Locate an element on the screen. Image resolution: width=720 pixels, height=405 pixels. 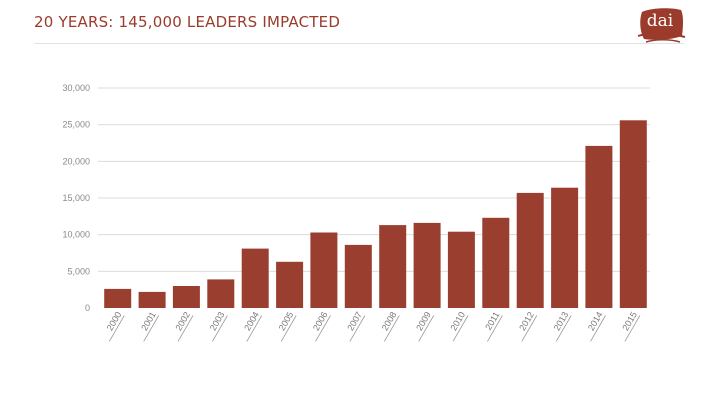
x-tick-2004: 2004 is located at coordinates (252, 326).